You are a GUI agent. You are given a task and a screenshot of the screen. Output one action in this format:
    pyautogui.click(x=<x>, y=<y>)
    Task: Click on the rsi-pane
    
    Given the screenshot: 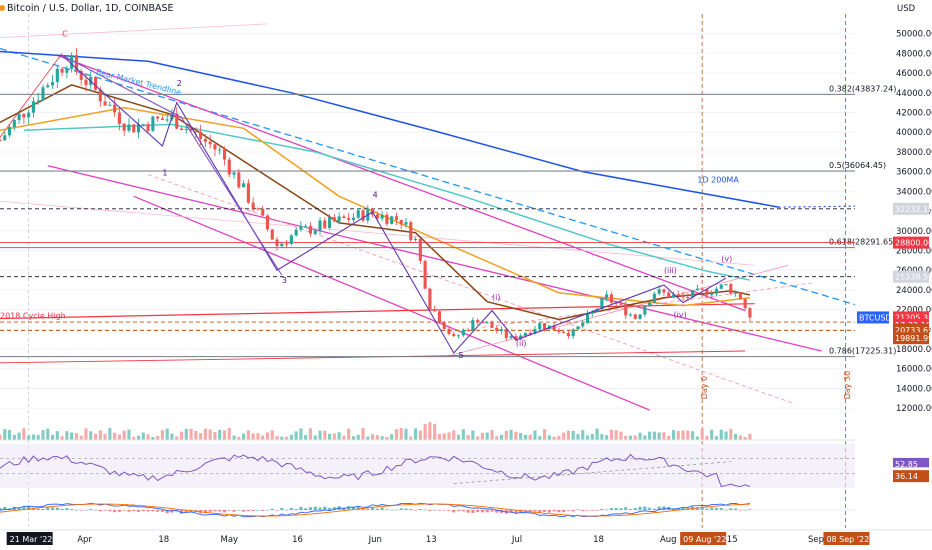 What is the action you would take?
    pyautogui.click(x=427, y=466)
    